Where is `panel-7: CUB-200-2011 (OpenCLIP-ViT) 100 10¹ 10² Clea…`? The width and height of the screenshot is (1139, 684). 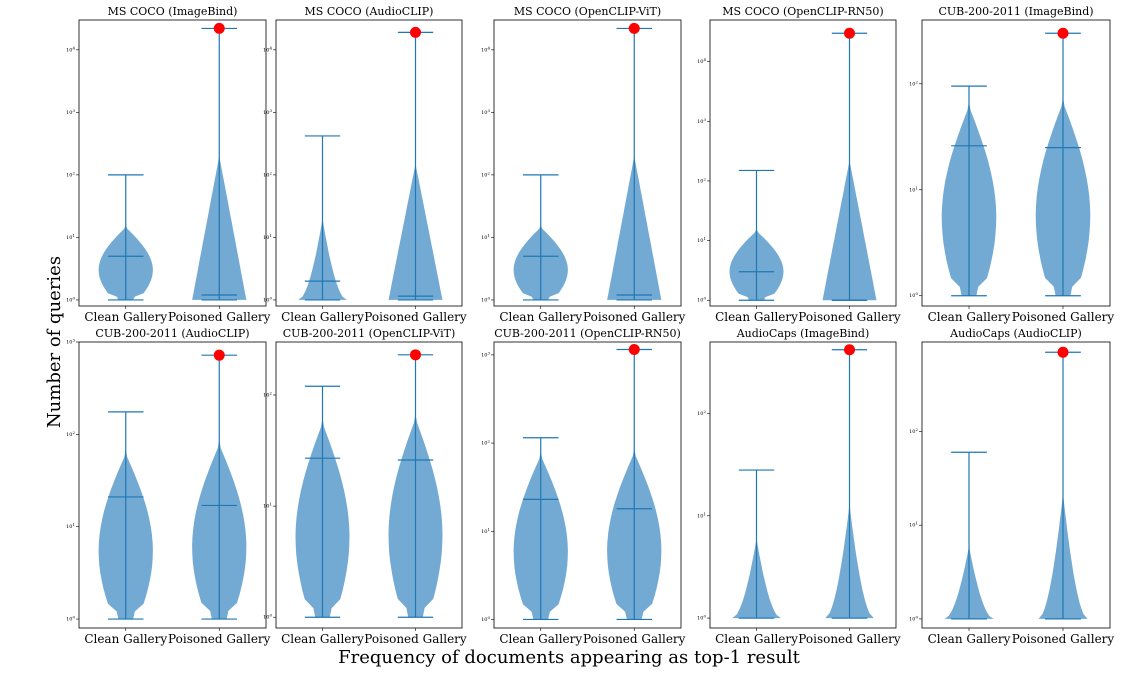 panel-7: CUB-200-2011 (OpenCLIP-ViT) 100 10¹ 10² Clea… is located at coordinates (365, 486).